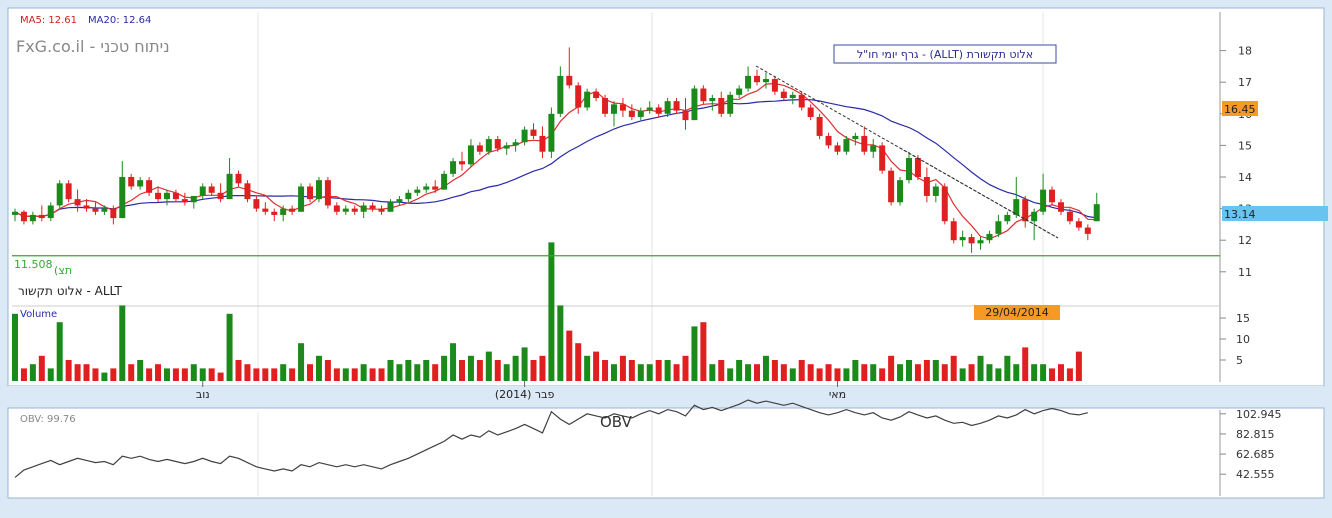 This screenshot has width=1332, height=518. I want to click on x-tick-label: מאי, so click(837, 394).